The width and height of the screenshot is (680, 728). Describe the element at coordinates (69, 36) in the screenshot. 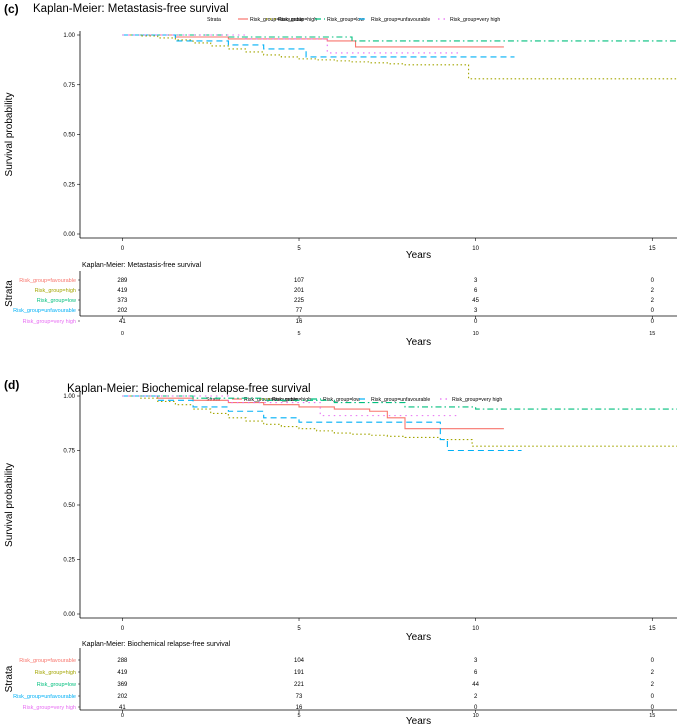

I see `y-tick-label: 1.00` at that location.